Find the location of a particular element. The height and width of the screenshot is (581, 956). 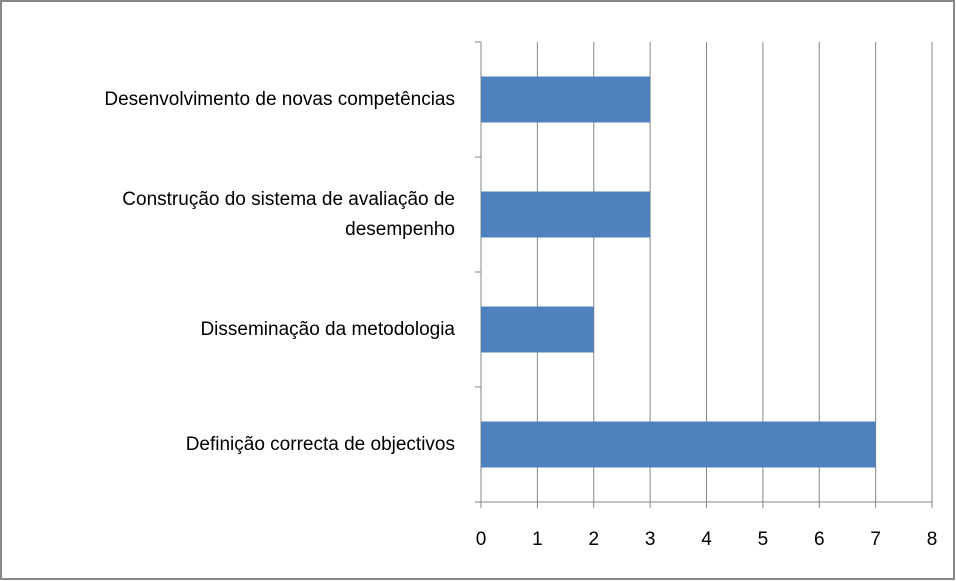

y-tick-label: Disseminação da metodologia is located at coordinates (327, 329).